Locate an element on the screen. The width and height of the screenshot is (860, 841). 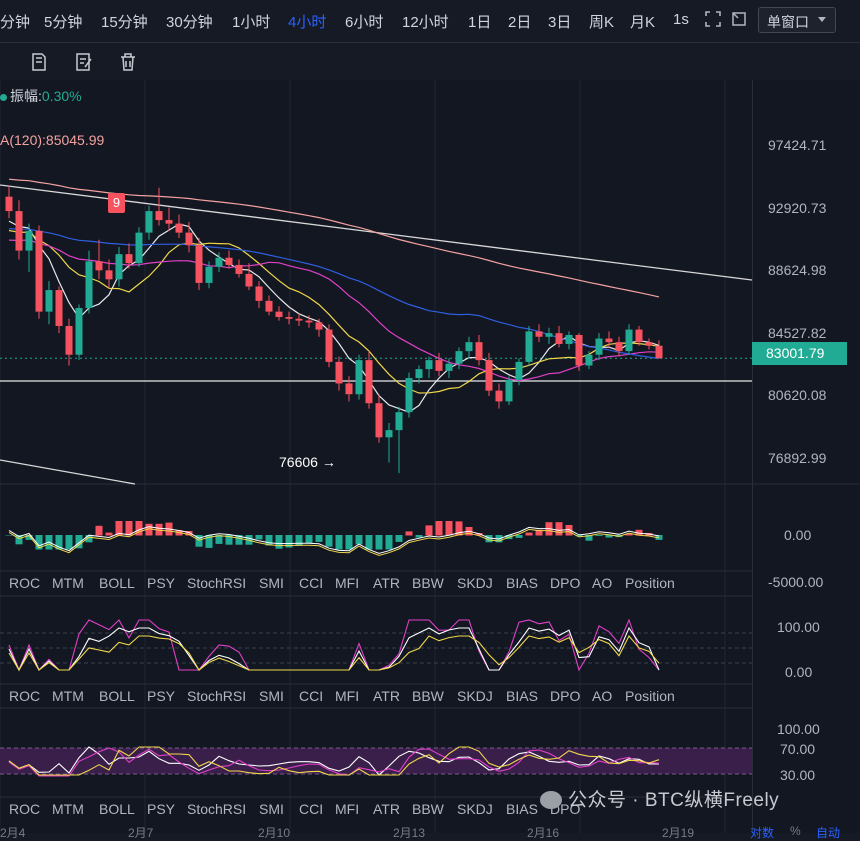
td-sequential-badge: 9 is located at coordinates (116, 203).